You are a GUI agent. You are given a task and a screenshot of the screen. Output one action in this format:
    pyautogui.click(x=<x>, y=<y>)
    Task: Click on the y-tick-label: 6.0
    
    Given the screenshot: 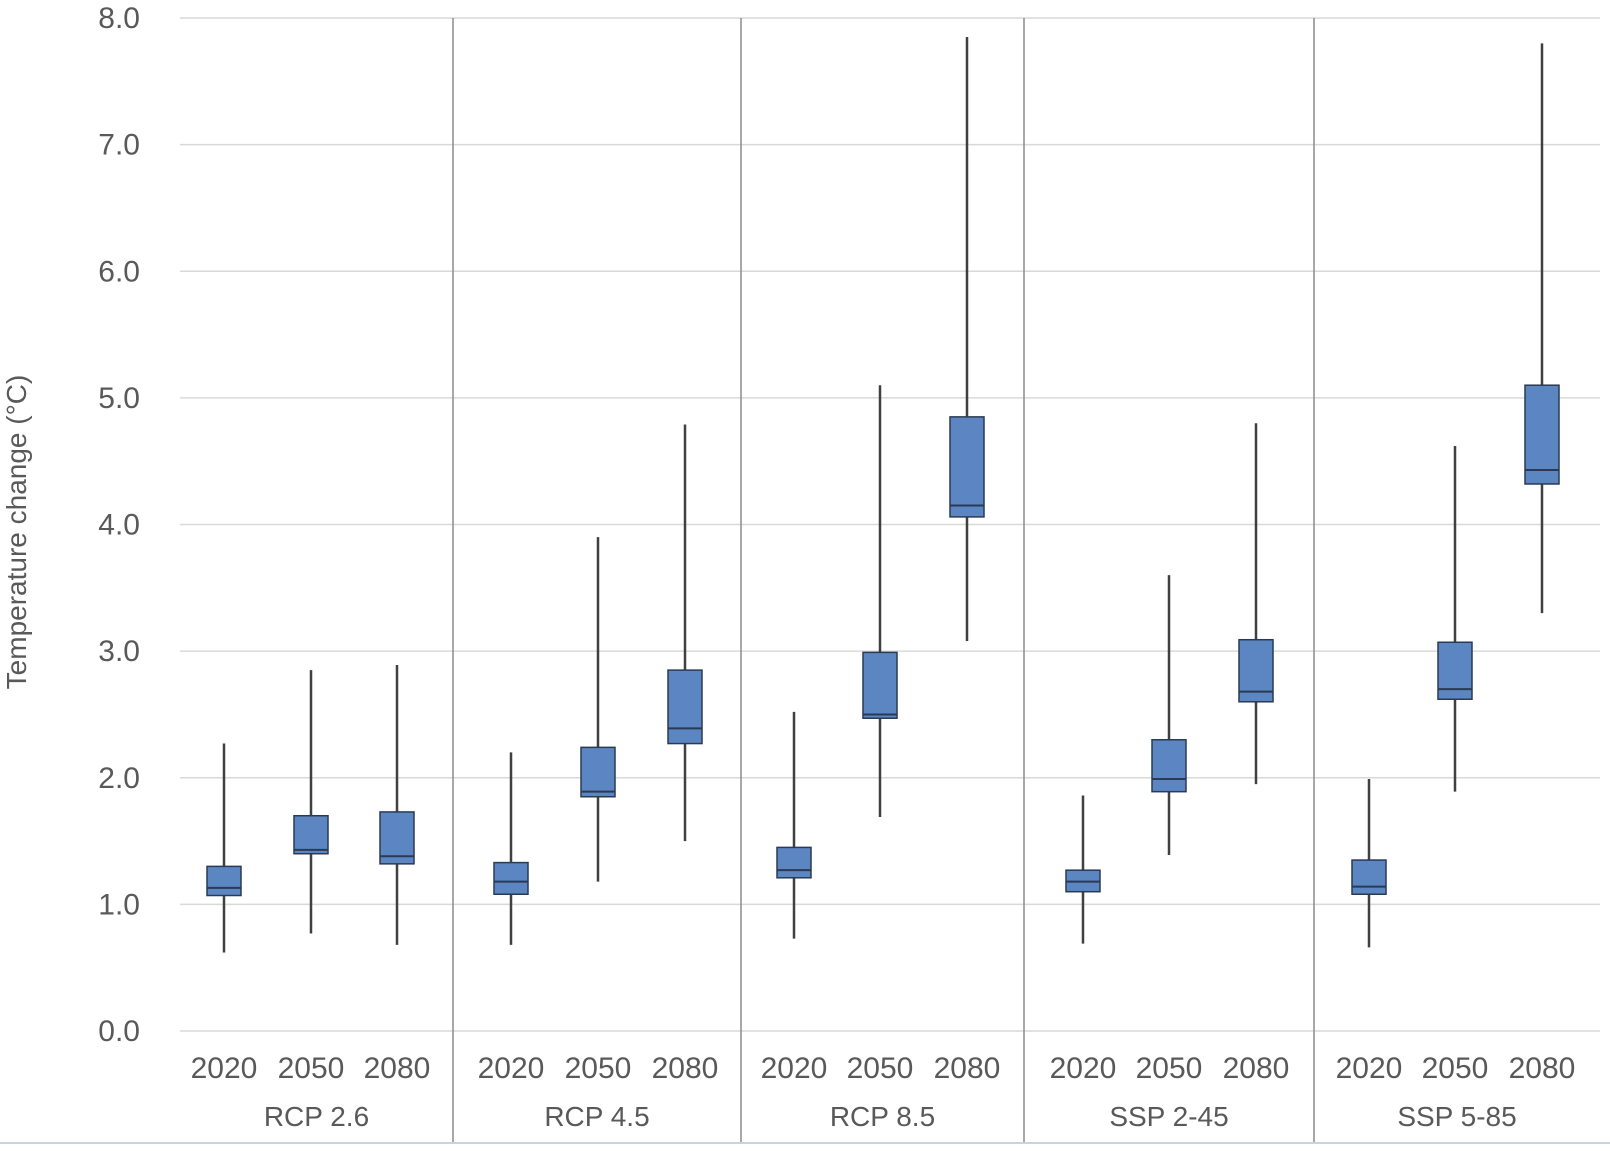 What is the action you would take?
    pyautogui.click(x=119, y=271)
    